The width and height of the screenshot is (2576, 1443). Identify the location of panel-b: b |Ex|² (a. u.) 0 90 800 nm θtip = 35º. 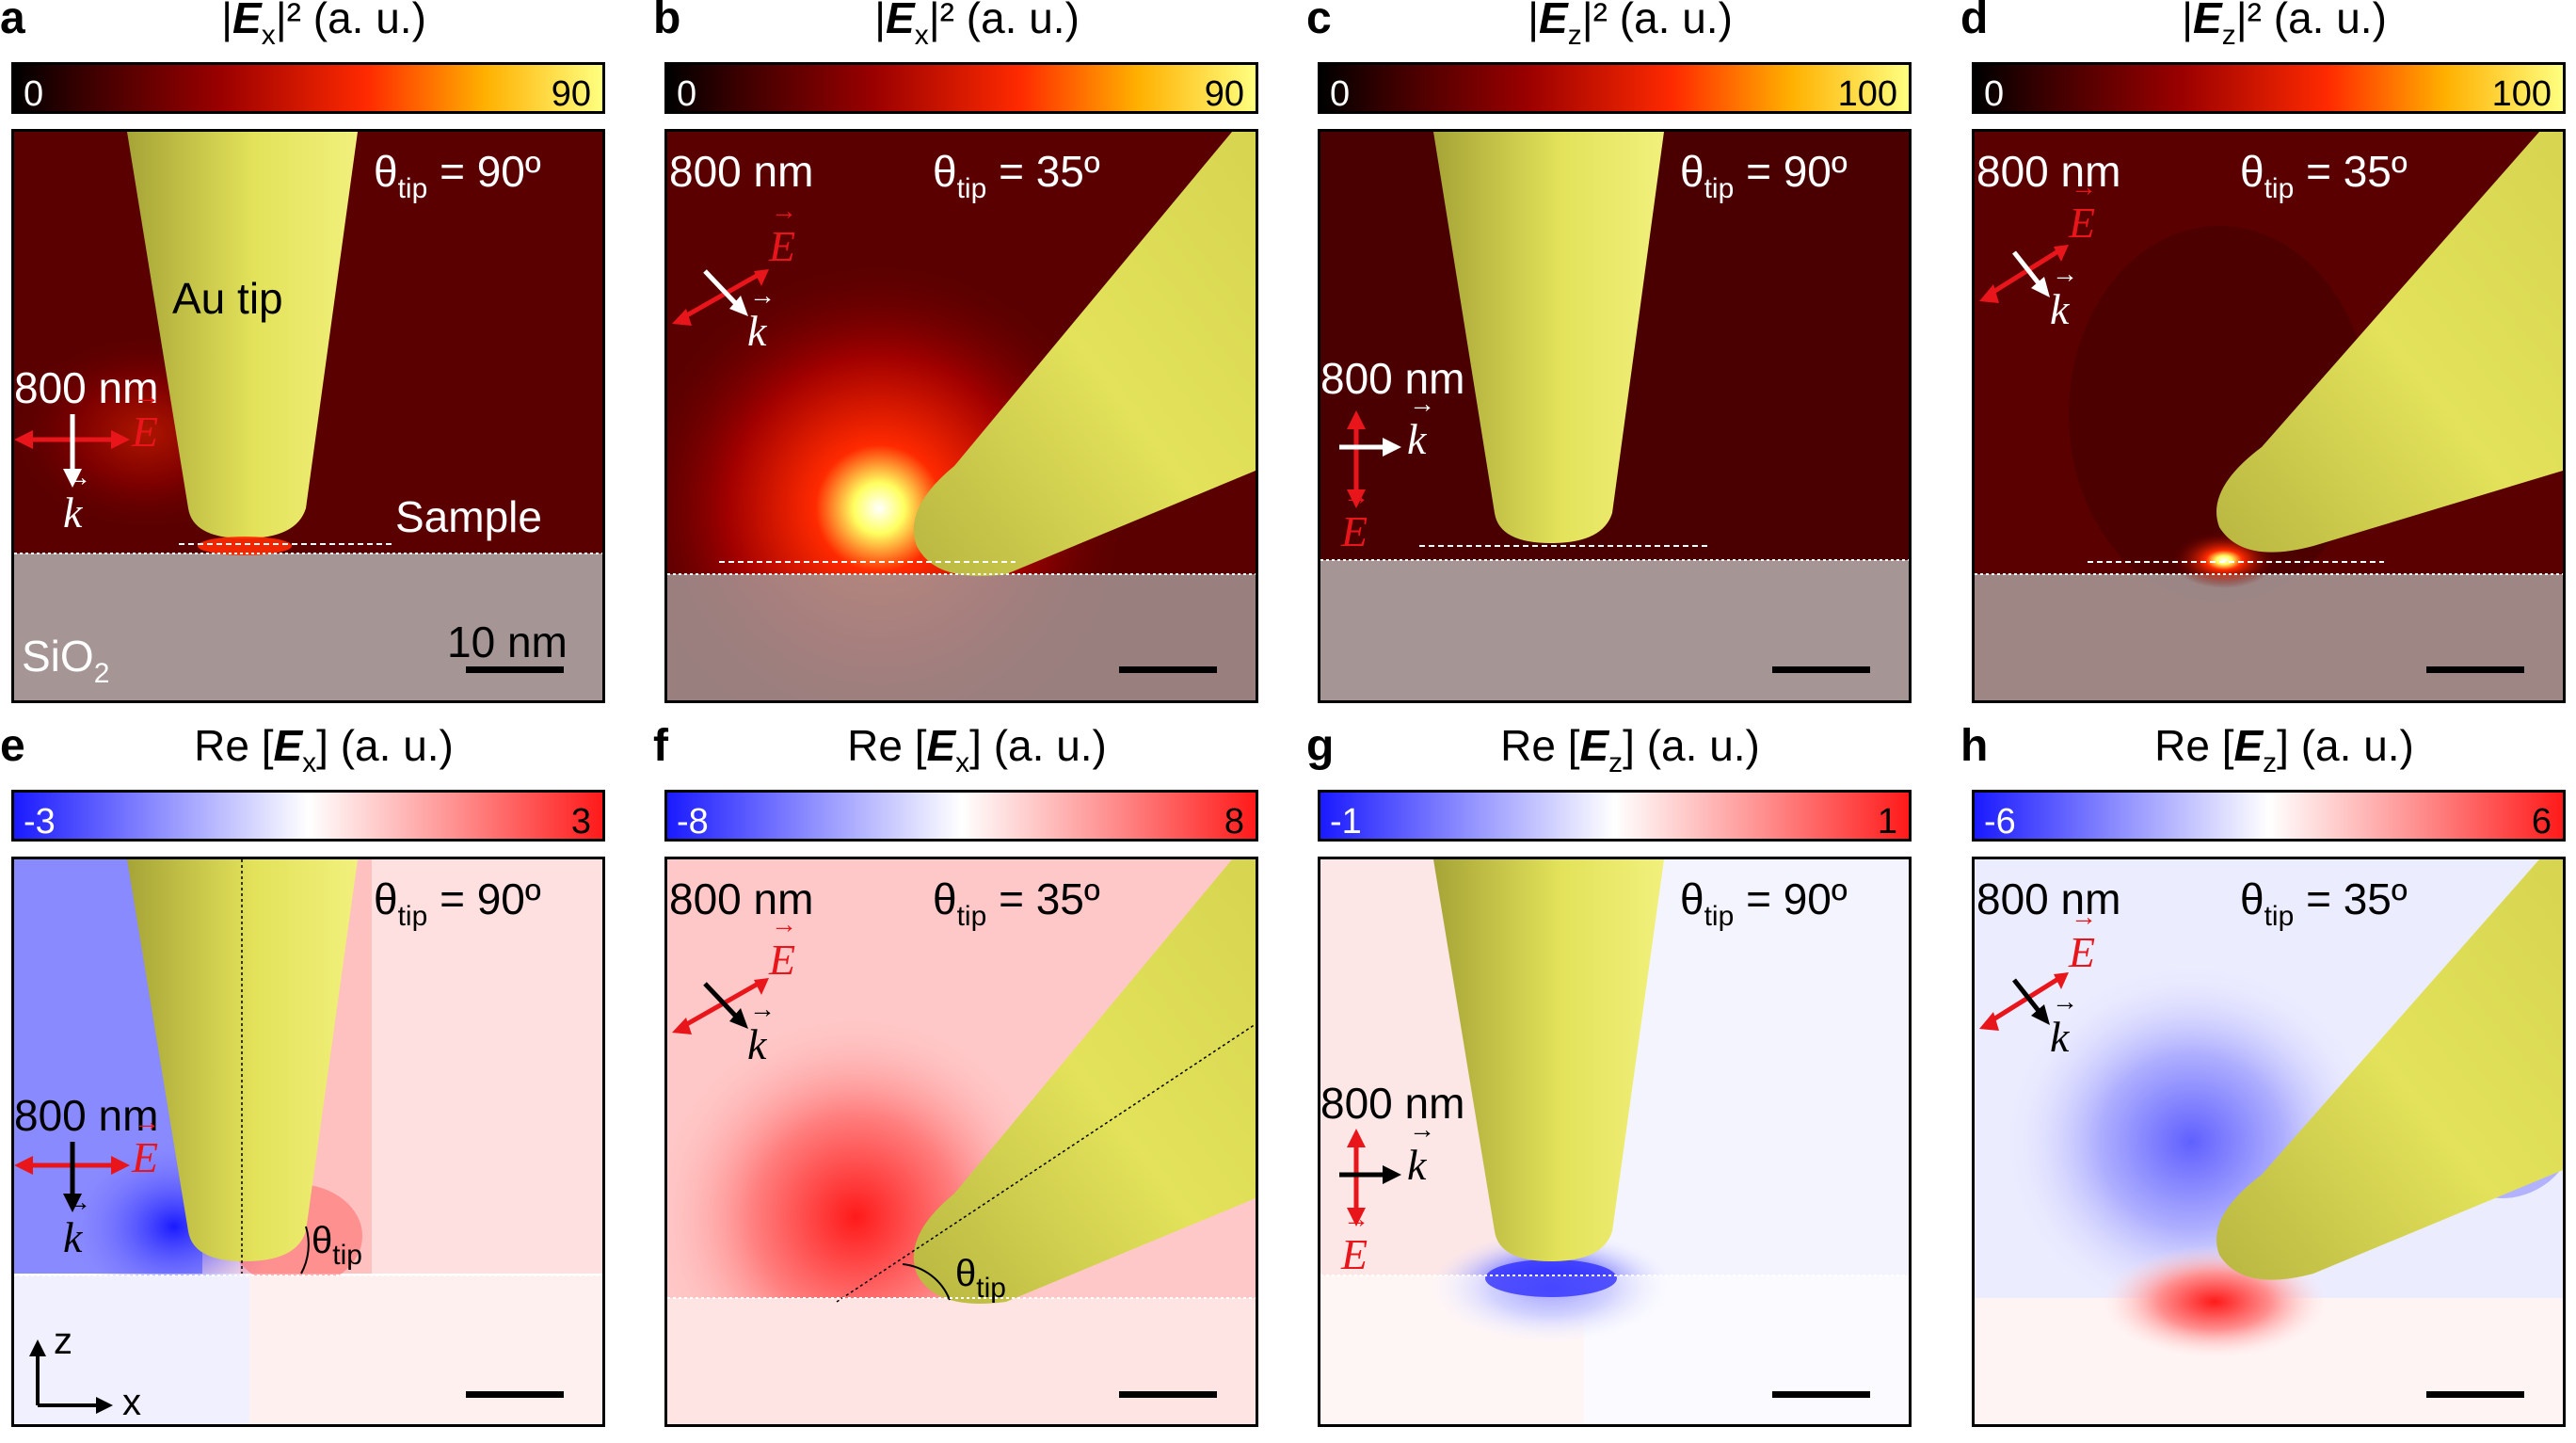
(975, 357).